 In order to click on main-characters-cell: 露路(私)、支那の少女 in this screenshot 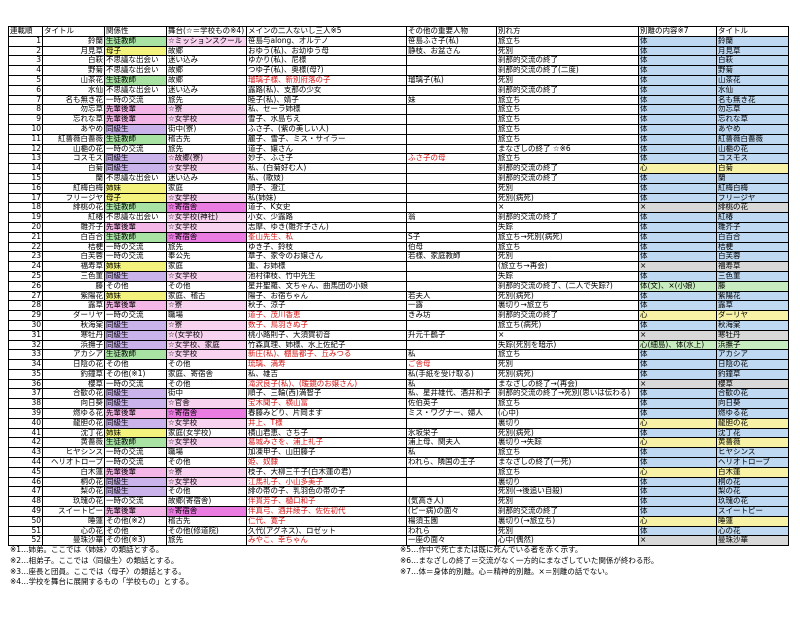, I will do `click(326, 90)`.